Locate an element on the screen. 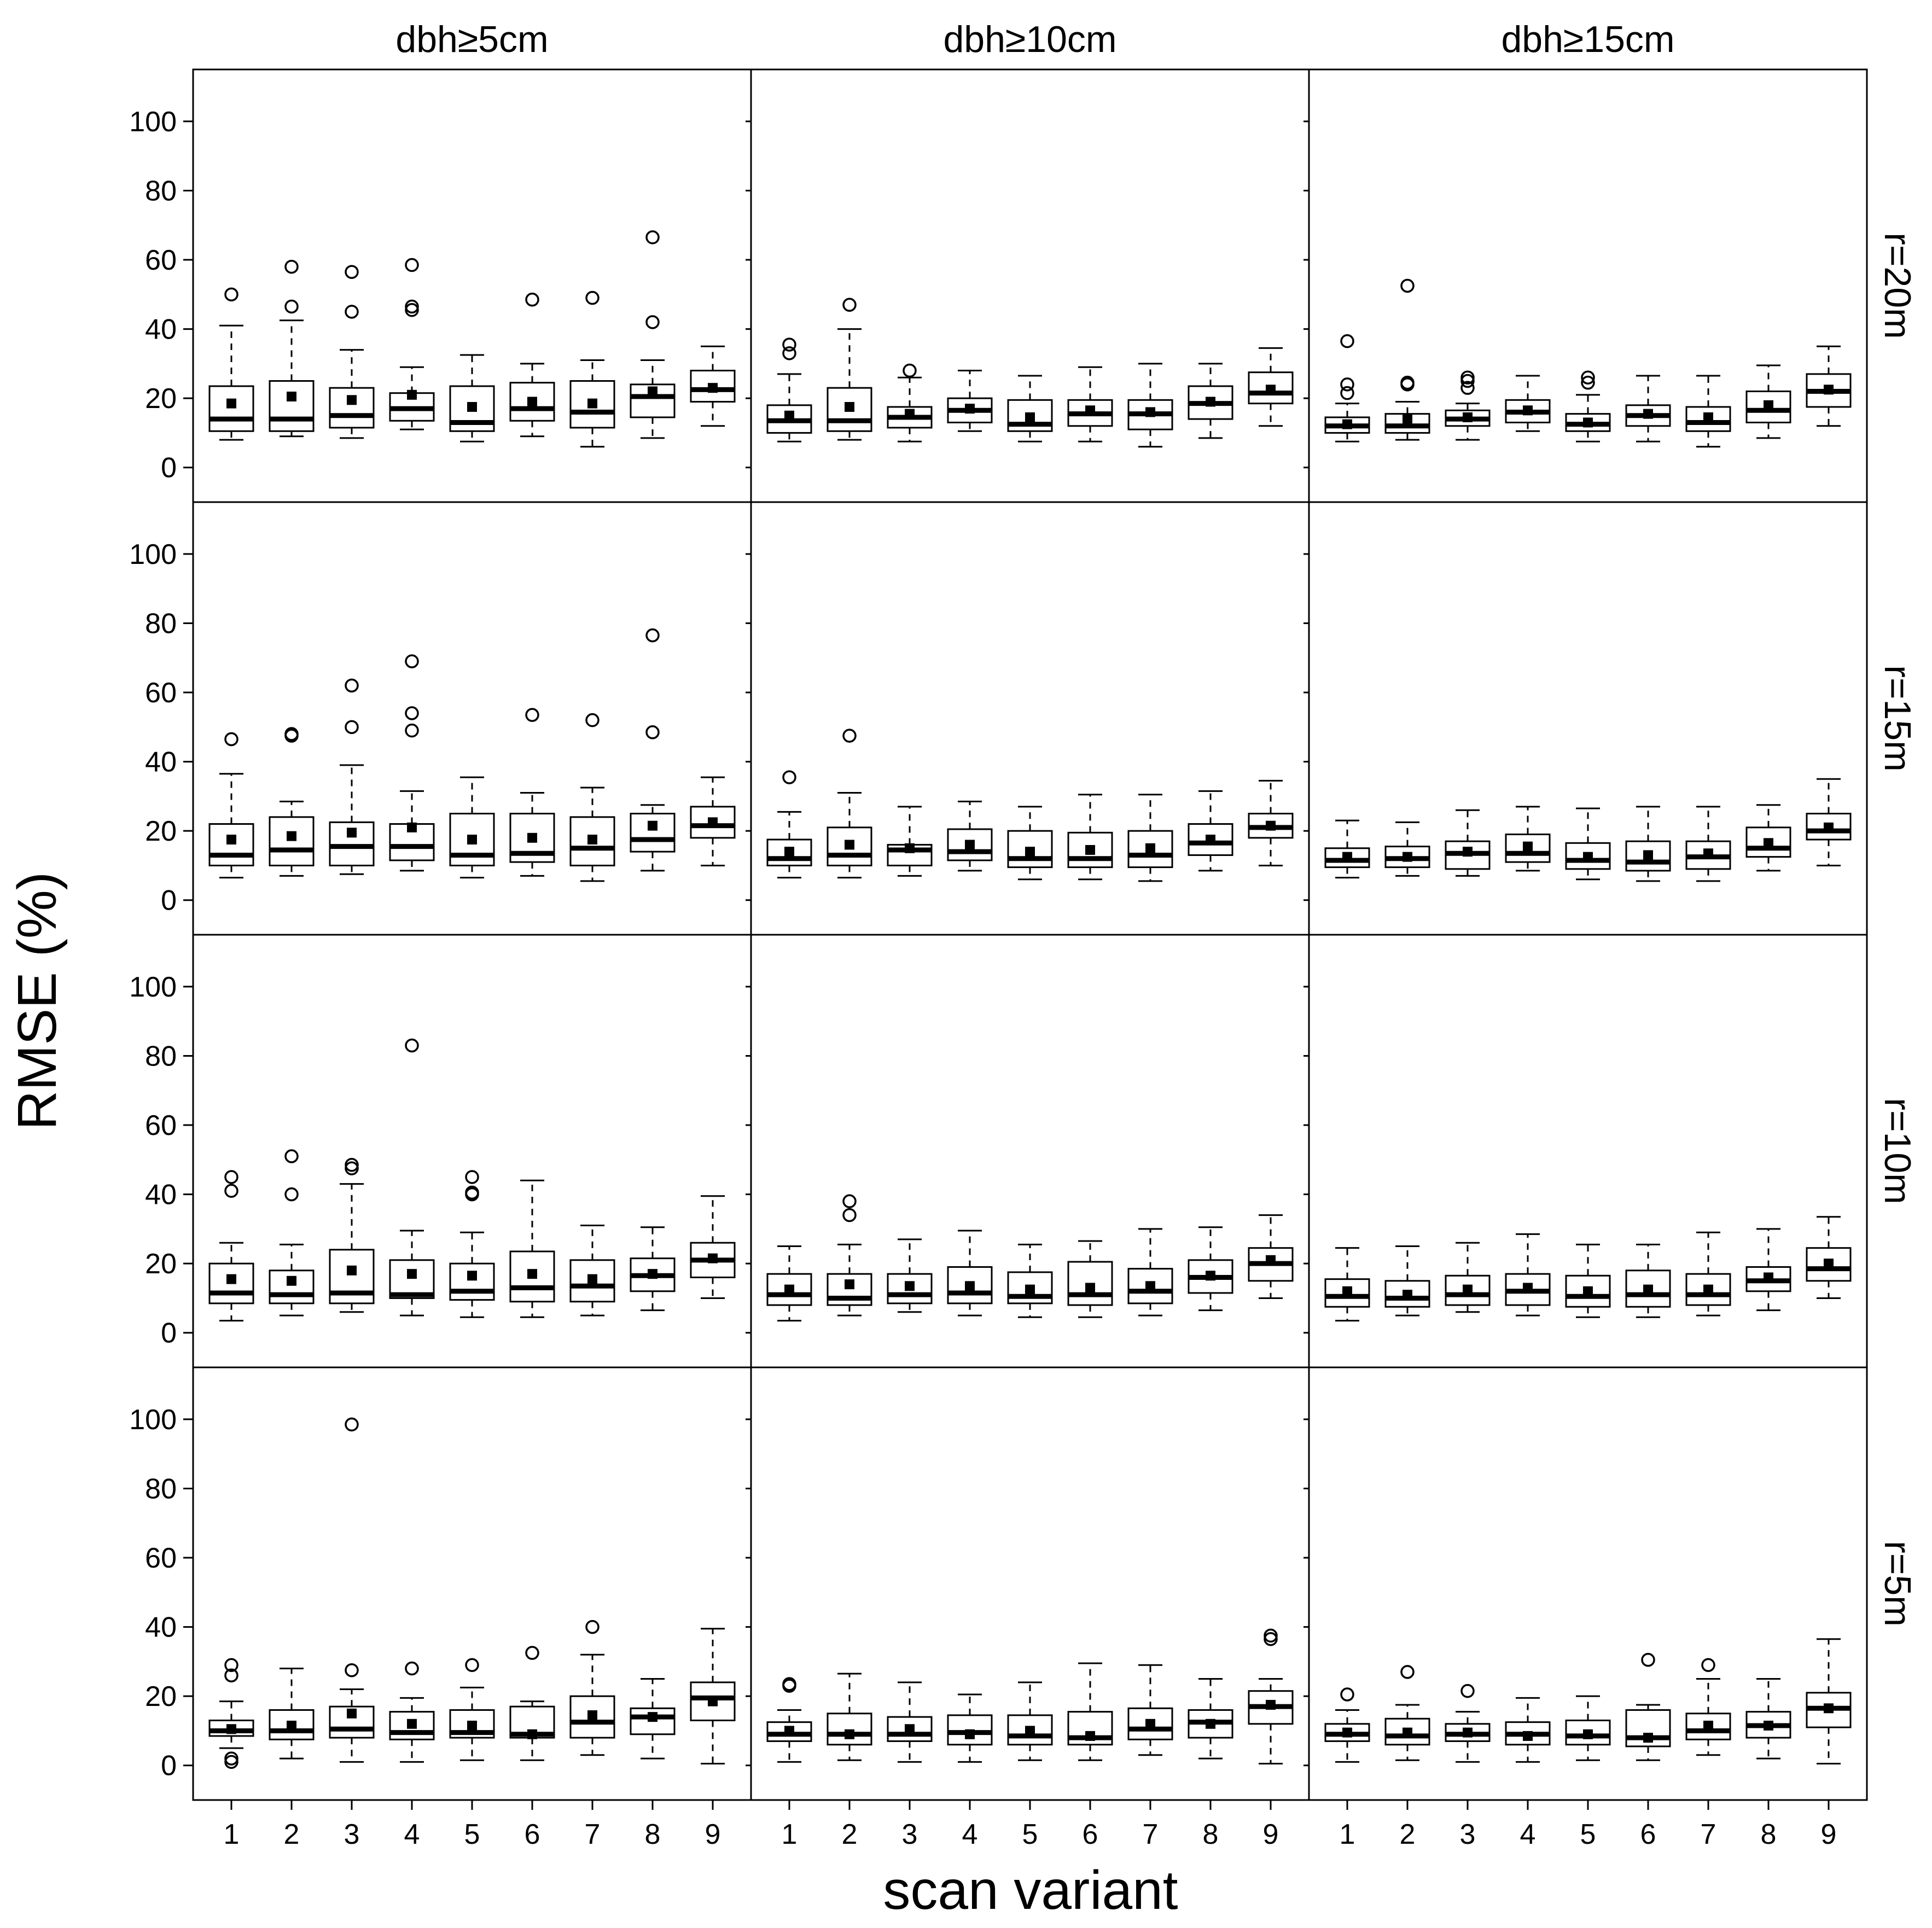 The image size is (1932, 1928). column-label: dbh≥10cm is located at coordinates (1029, 39).